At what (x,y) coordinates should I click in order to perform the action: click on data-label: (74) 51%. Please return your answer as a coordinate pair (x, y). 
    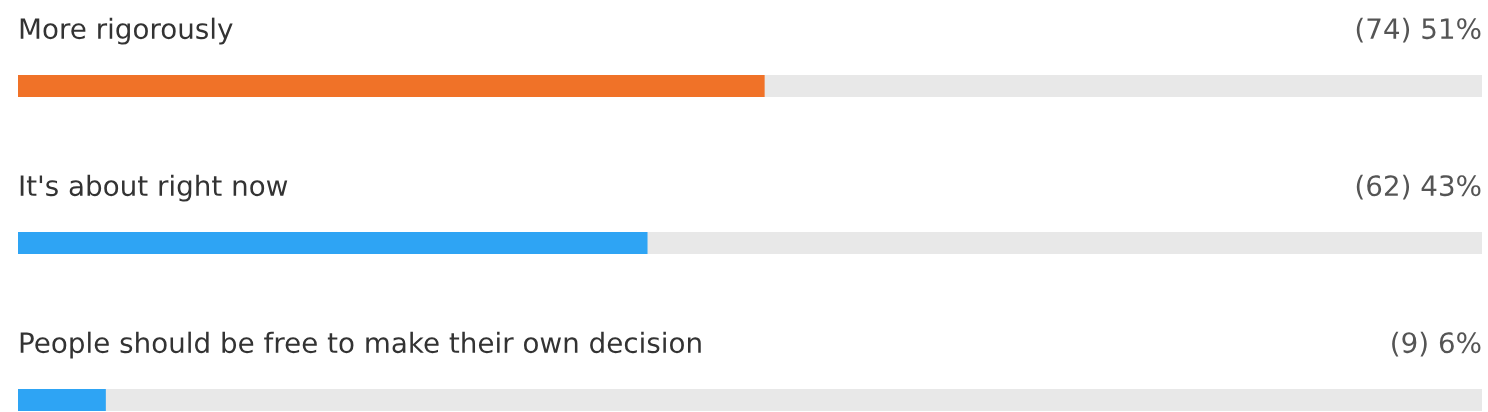
    Looking at the image, I should click on (1418, 30).